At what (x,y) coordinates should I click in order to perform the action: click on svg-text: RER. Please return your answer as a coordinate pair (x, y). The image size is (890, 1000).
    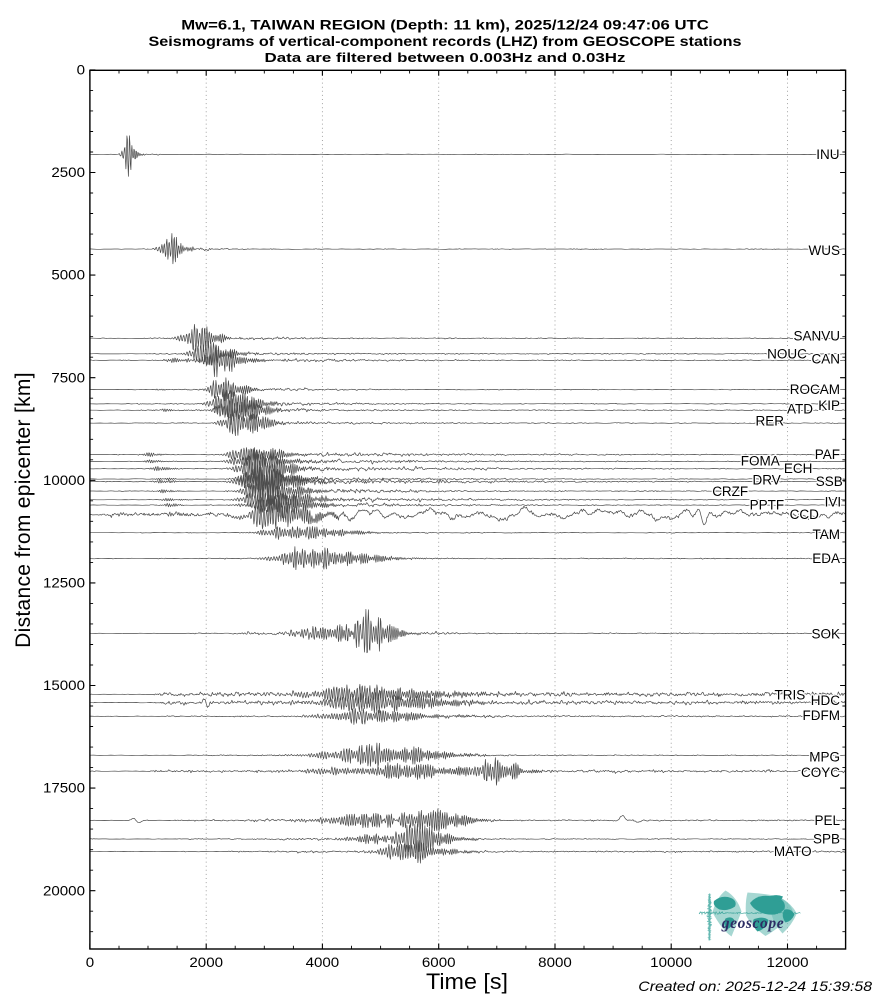
    Looking at the image, I should click on (769, 421).